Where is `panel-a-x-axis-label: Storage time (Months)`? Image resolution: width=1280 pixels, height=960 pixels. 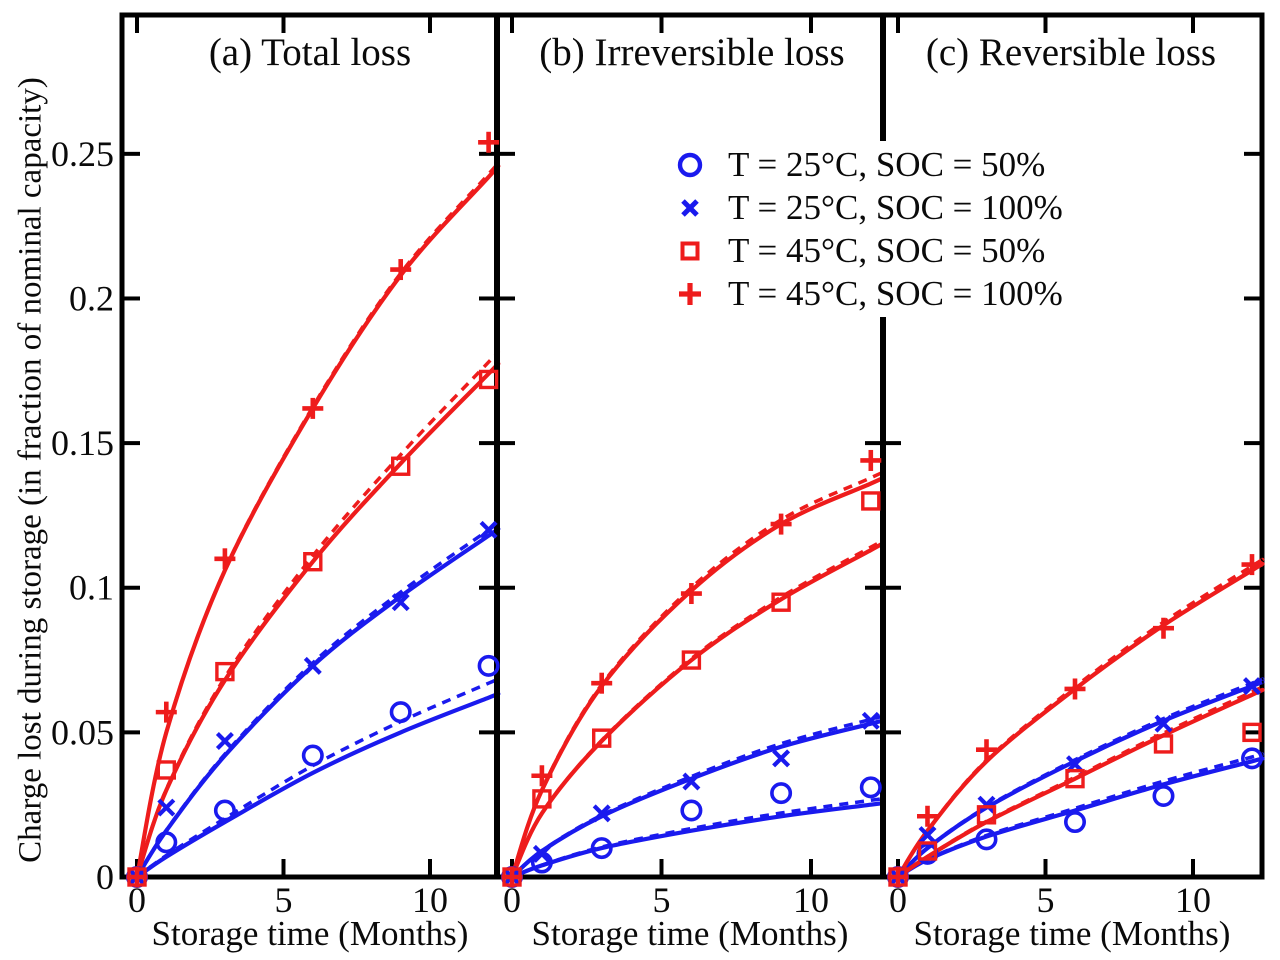
panel-a-x-axis-label: Storage time (Months) is located at coordinates (310, 933).